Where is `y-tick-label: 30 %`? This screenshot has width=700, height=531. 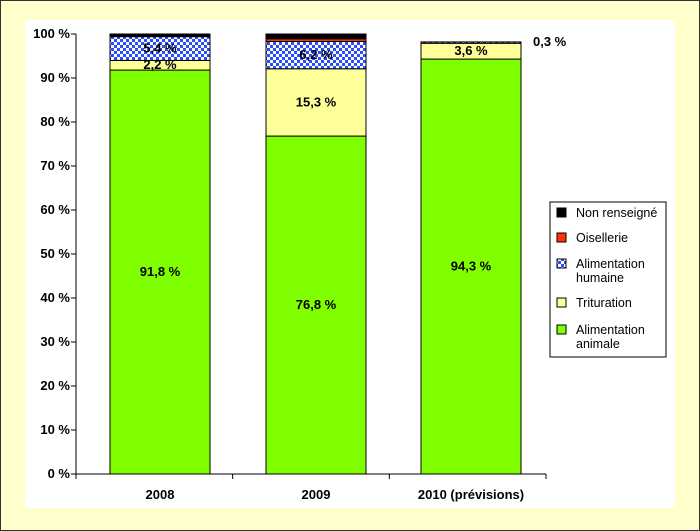
y-tick-label: 30 % is located at coordinates (55, 341).